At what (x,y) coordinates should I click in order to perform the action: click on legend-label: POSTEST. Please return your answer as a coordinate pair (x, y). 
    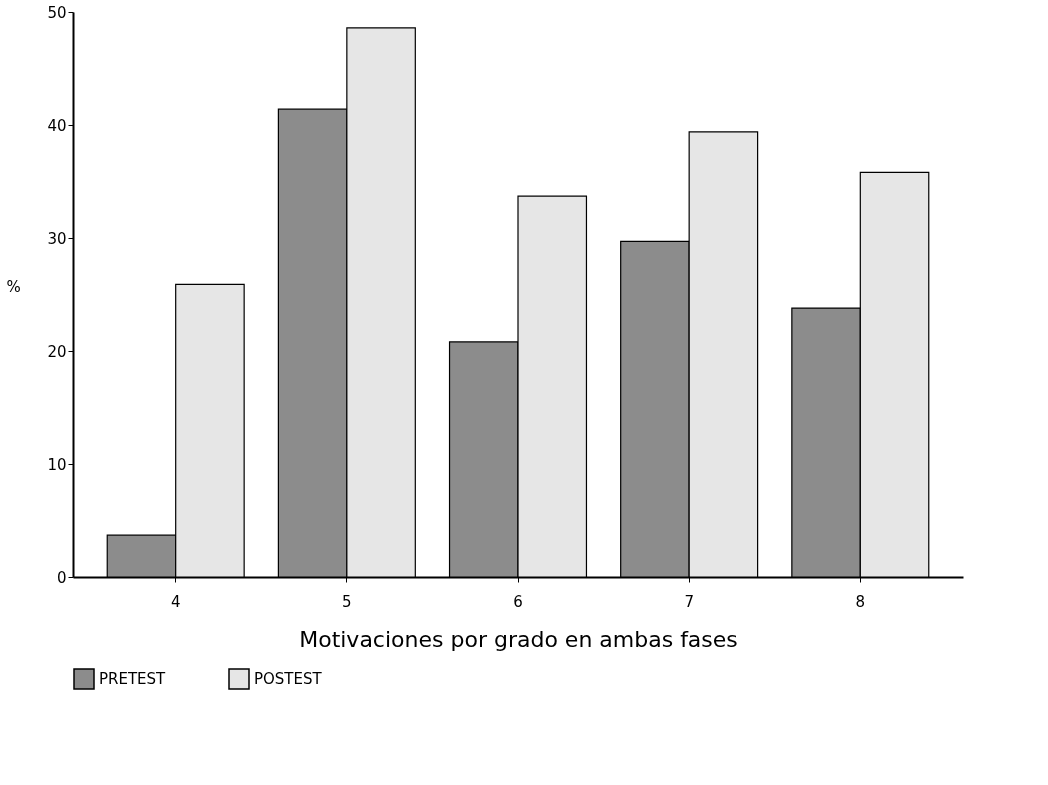
    Looking at the image, I should click on (288, 679).